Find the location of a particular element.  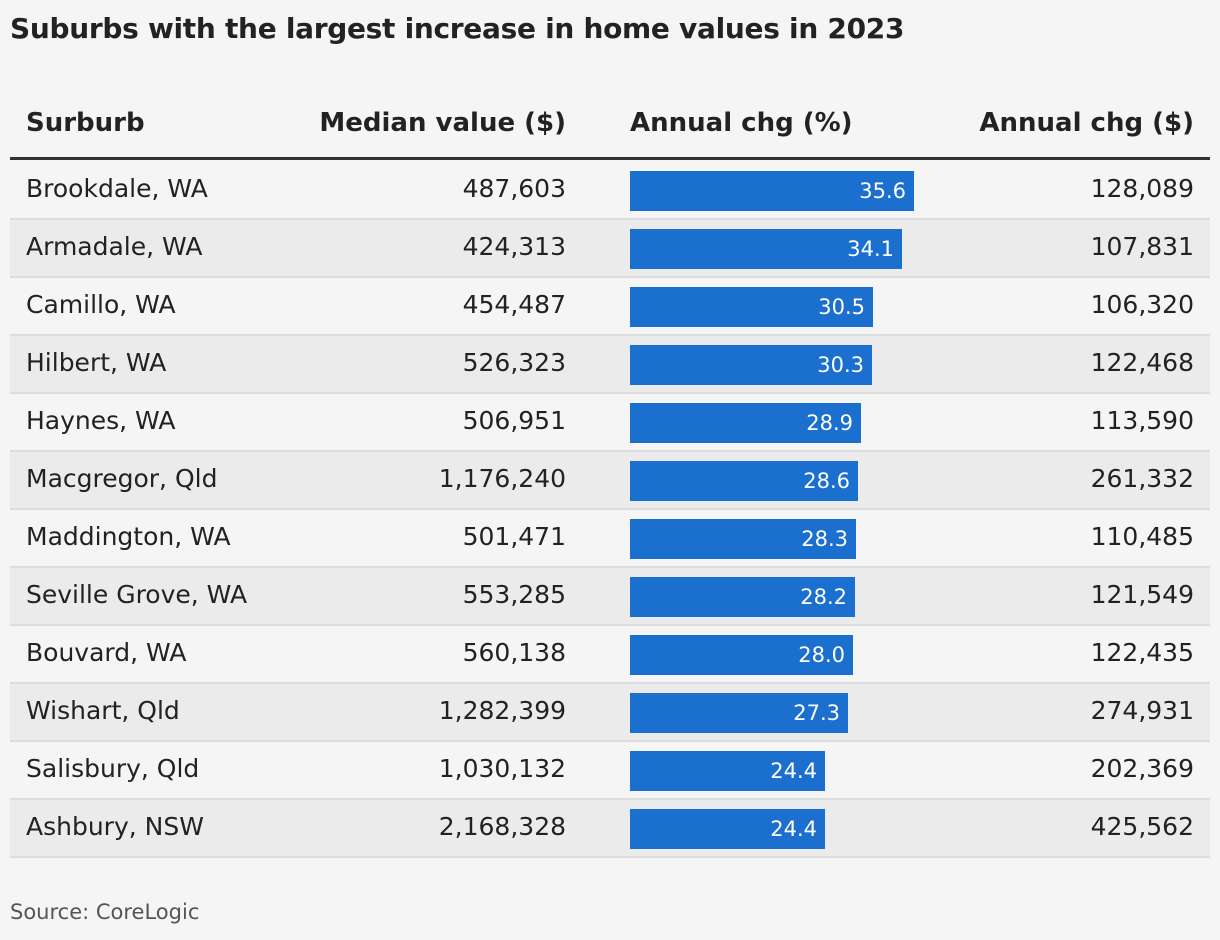

annual-change-dollars-cell: 202,369 is located at coordinates (1142, 768).